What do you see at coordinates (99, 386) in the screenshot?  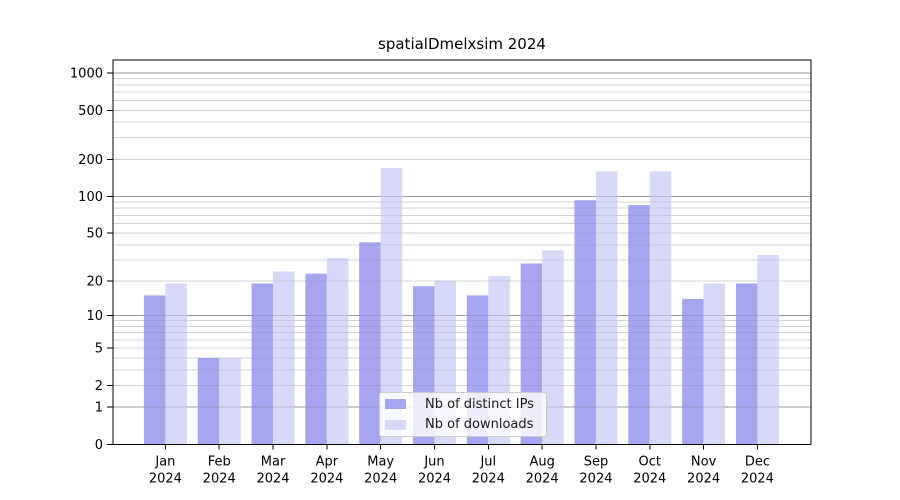 I see `y-axis-tick-label-2: 2` at bounding box center [99, 386].